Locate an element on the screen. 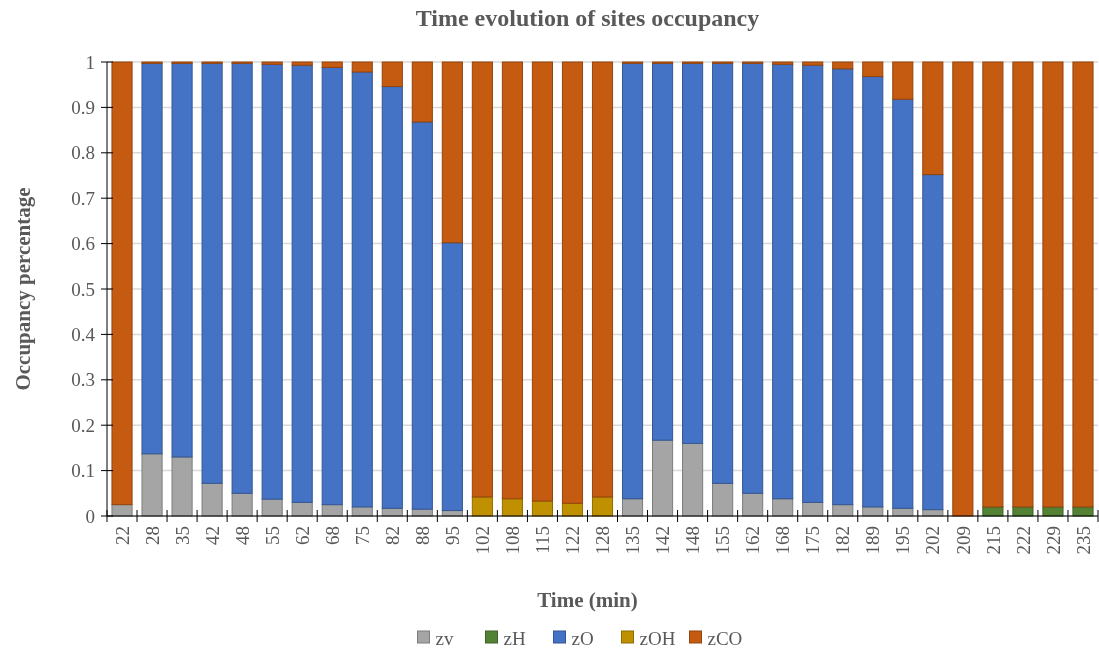 The height and width of the screenshot is (652, 1099). y-tick-label: 1 is located at coordinates (90, 62).